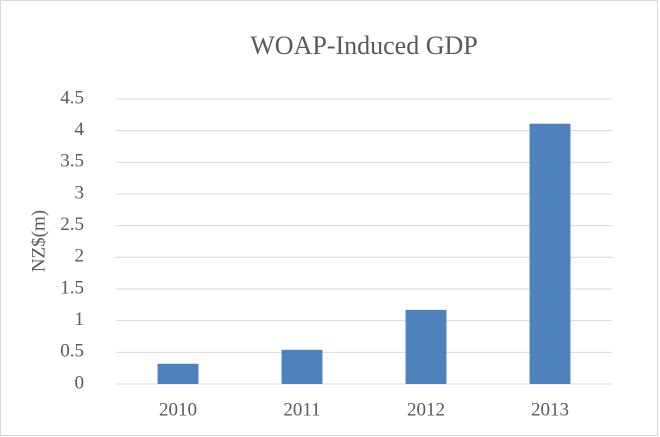 Image resolution: width=660 pixels, height=437 pixels. What do you see at coordinates (80, 256) in the screenshot?
I see `y-tick-label: 2` at bounding box center [80, 256].